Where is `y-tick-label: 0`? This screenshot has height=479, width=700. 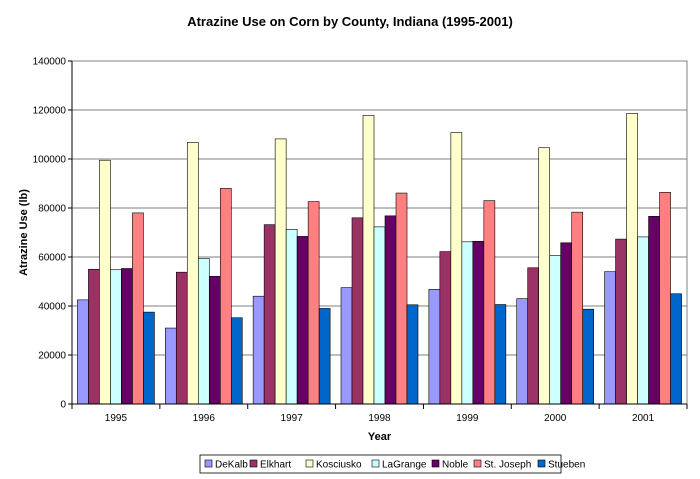
y-tick-label: 0 is located at coordinates (63, 405).